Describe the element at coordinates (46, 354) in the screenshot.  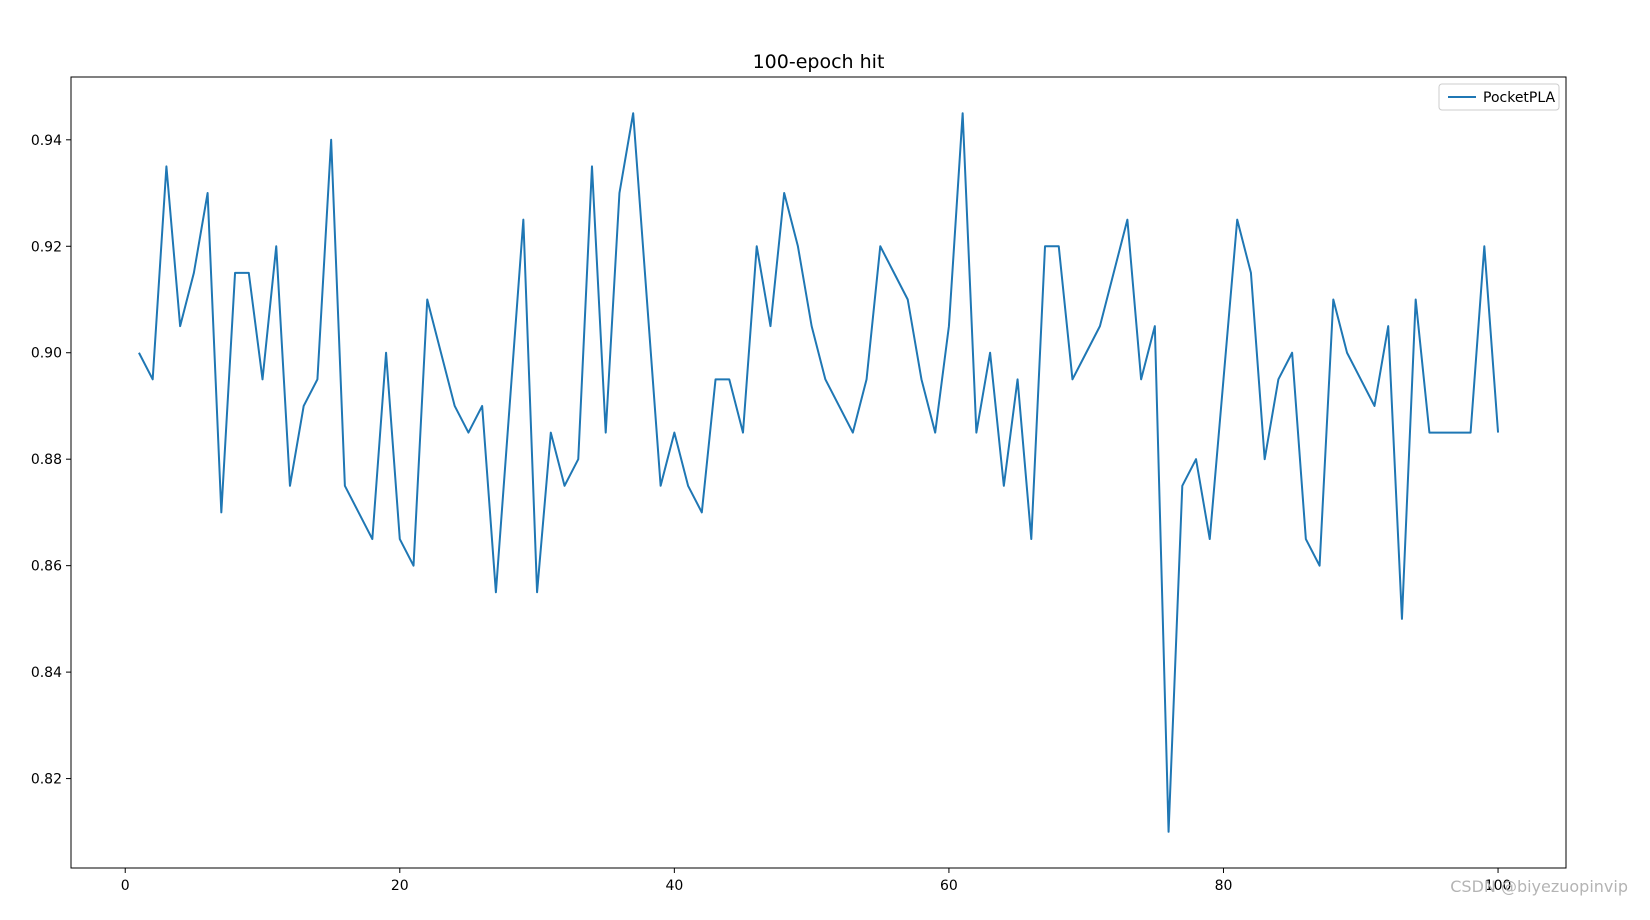
I see `y-tick-label: 0.90` at that location.